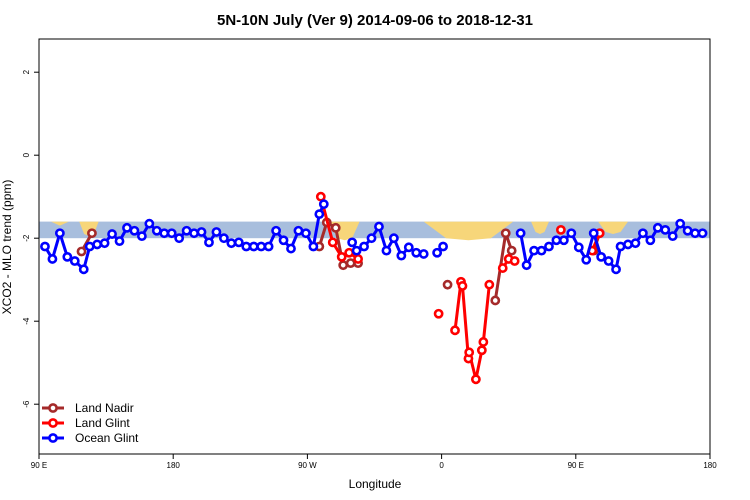 The width and height of the screenshot is (750, 500). I want to click on series-line-land-glint, so click(472, 330).